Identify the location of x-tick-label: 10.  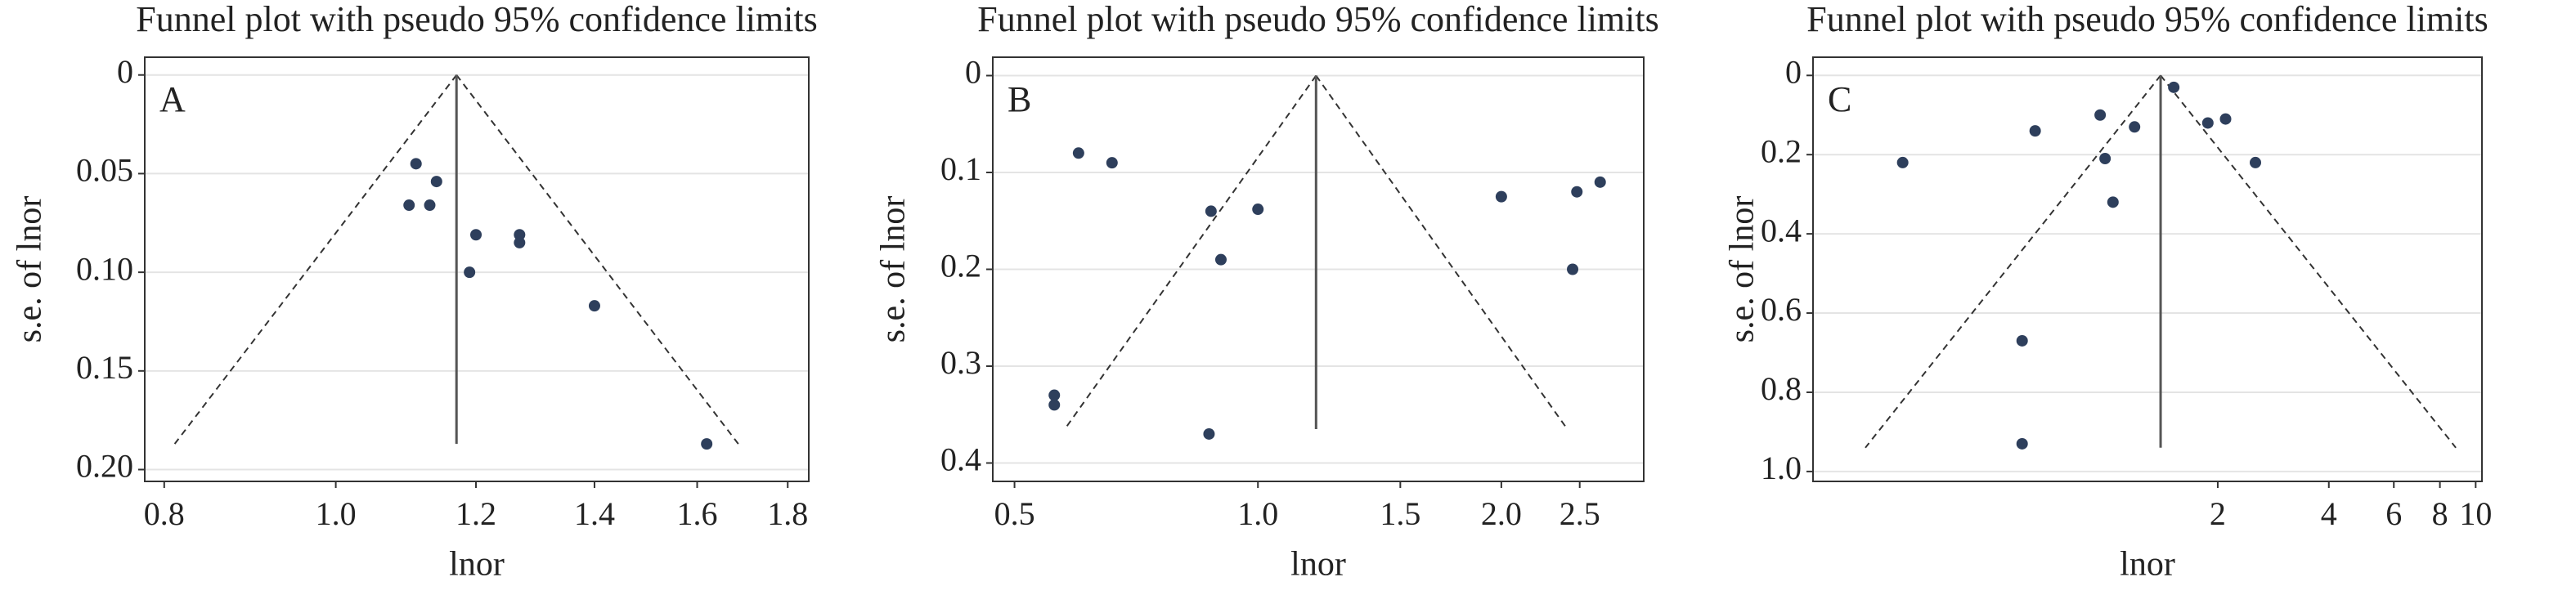
(2475, 514).